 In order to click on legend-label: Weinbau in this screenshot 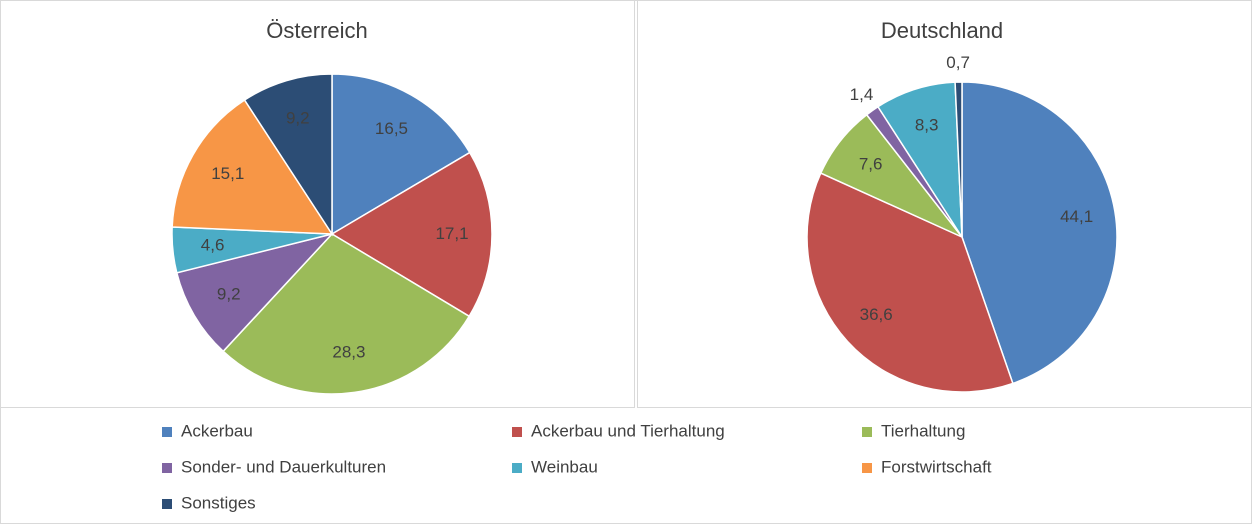, I will do `click(564, 466)`.